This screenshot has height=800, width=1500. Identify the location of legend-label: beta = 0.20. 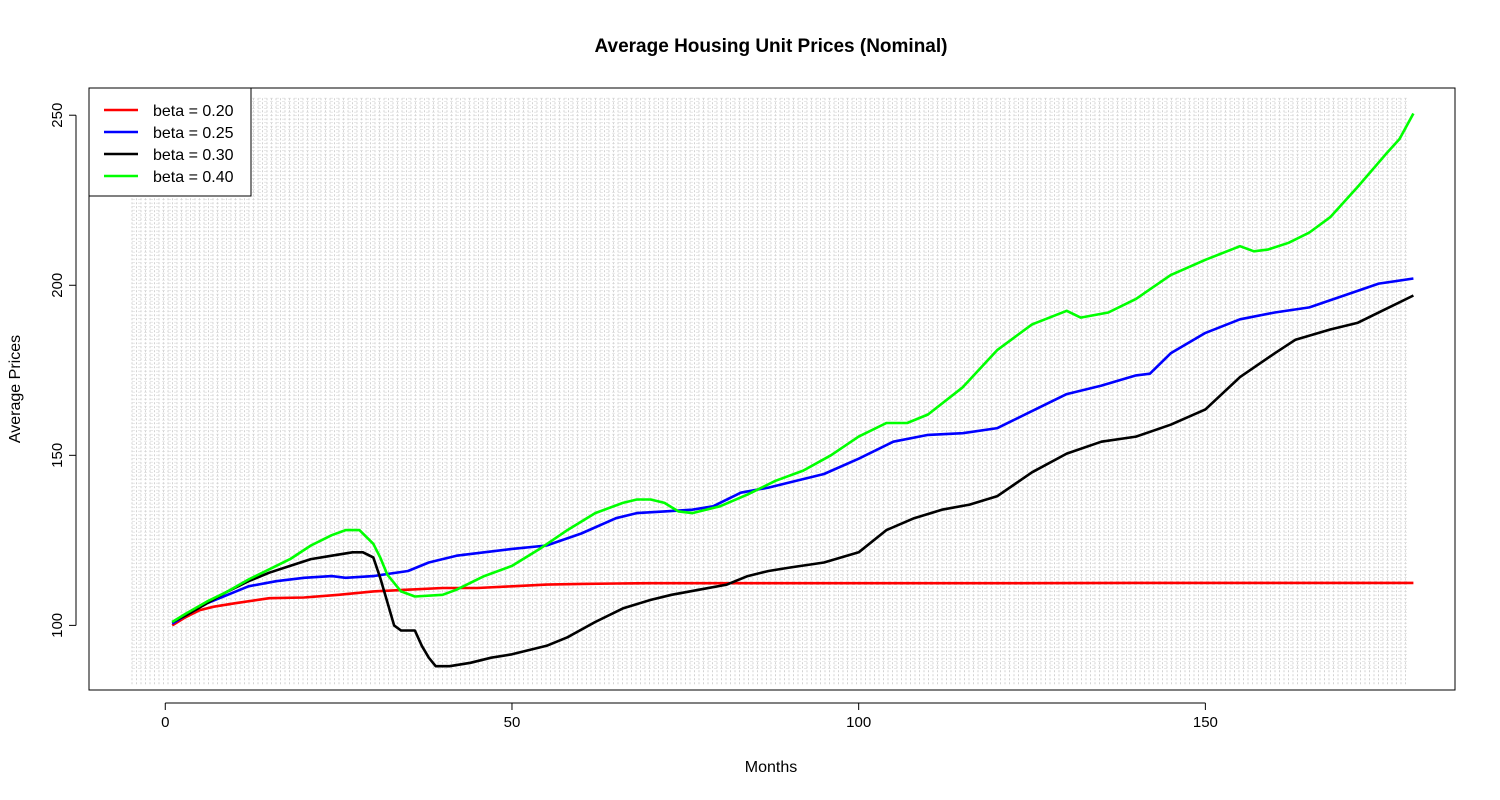
(193, 111).